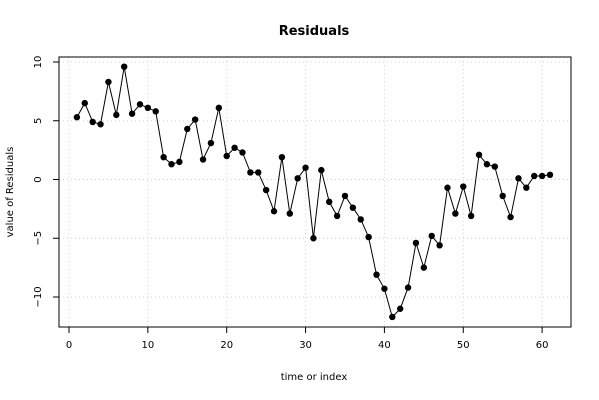 The width and height of the screenshot is (599, 400). Describe the element at coordinates (38, 121) in the screenshot. I see `y-tick-label: 5` at that location.